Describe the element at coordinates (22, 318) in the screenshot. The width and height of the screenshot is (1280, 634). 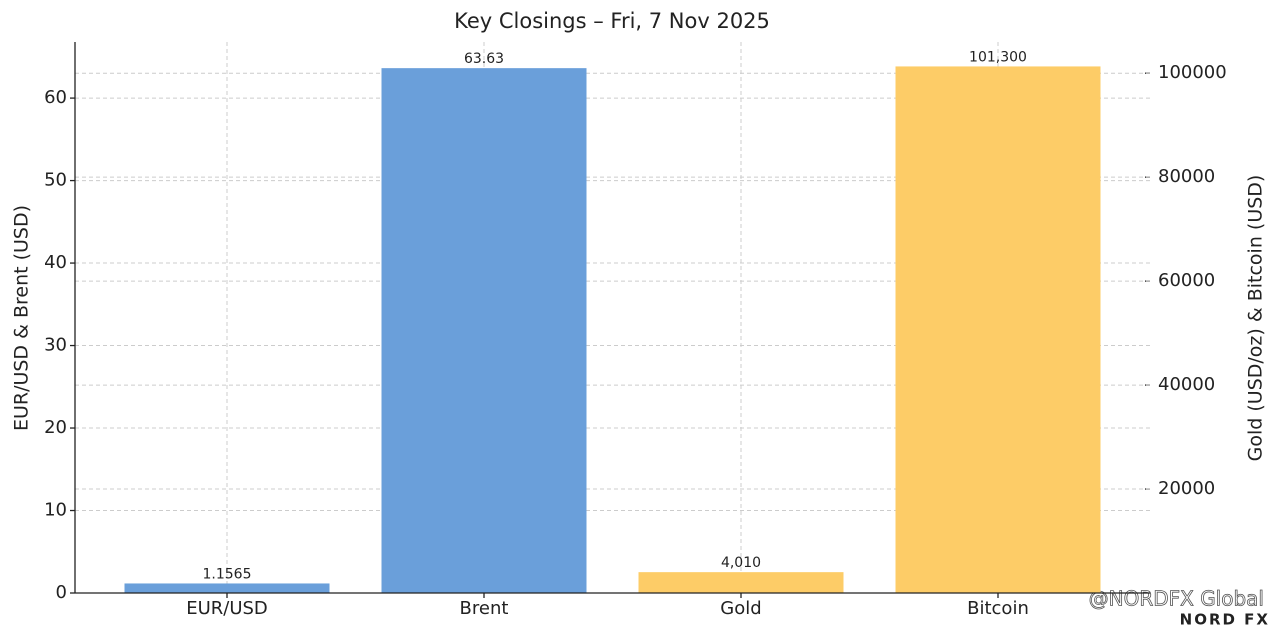
I see `y-axis-label: EUR/USD & Brent (USD)` at that location.